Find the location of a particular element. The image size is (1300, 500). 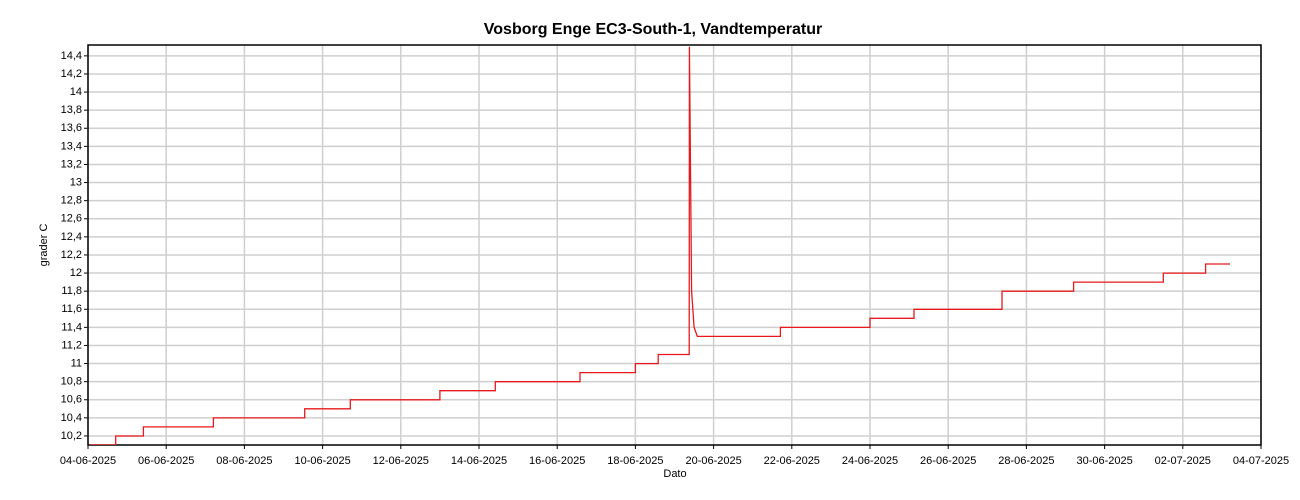

y-tick-label: 11,6 is located at coordinates (71, 309).